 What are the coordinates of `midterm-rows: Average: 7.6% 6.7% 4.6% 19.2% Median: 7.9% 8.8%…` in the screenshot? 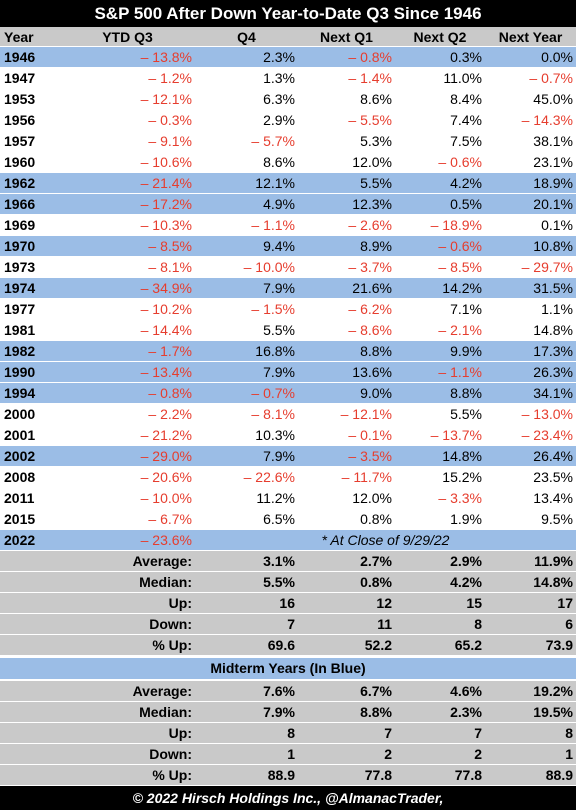 It's located at (288, 733).